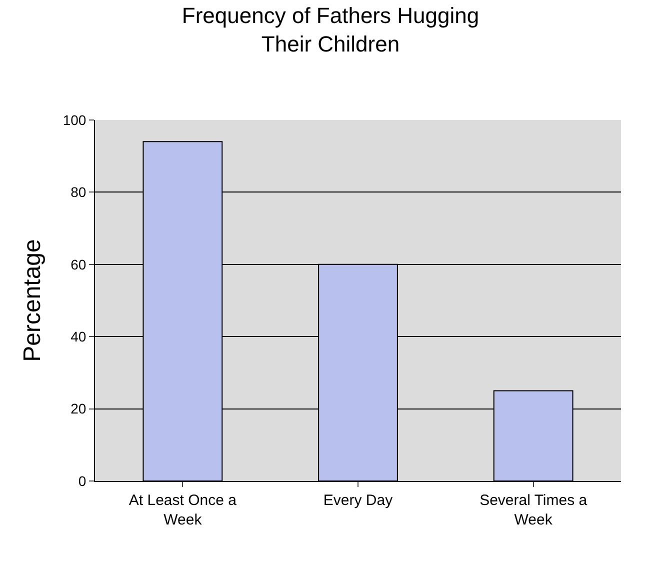 This screenshot has width=661, height=571. Describe the element at coordinates (78, 336) in the screenshot. I see `y-tick-label: 40` at that location.